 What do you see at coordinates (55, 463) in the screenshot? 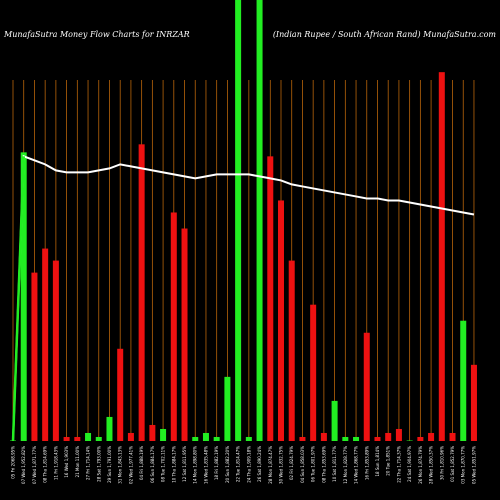
I see `x-tick-label-4: 11 Fri 1,918.43%` at bounding box center [55, 463].